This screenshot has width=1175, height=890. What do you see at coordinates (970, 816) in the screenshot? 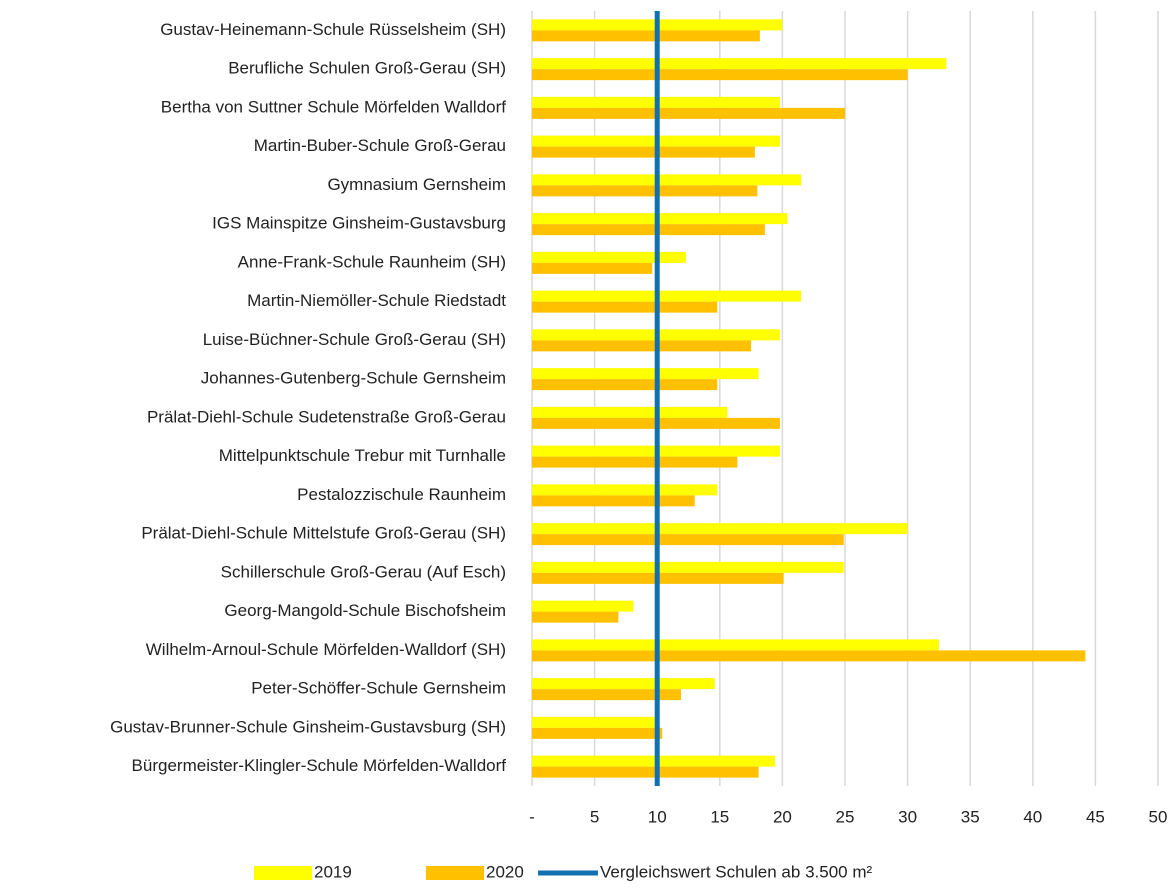
I see `x-tick-label: 35` at bounding box center [970, 816].